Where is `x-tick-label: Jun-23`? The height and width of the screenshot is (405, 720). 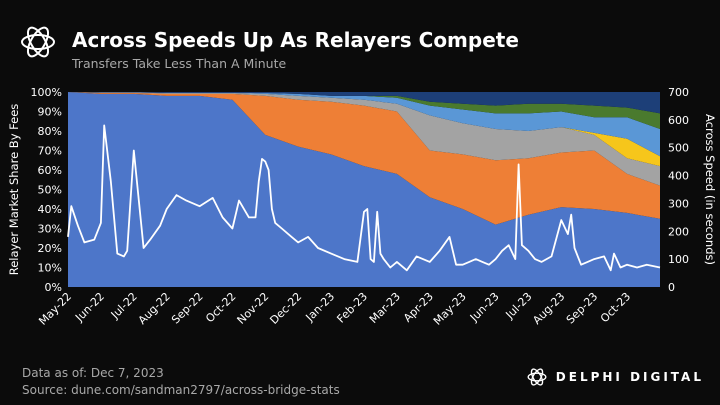
x-tick-label: Jun-23 is located at coordinates (484, 307).